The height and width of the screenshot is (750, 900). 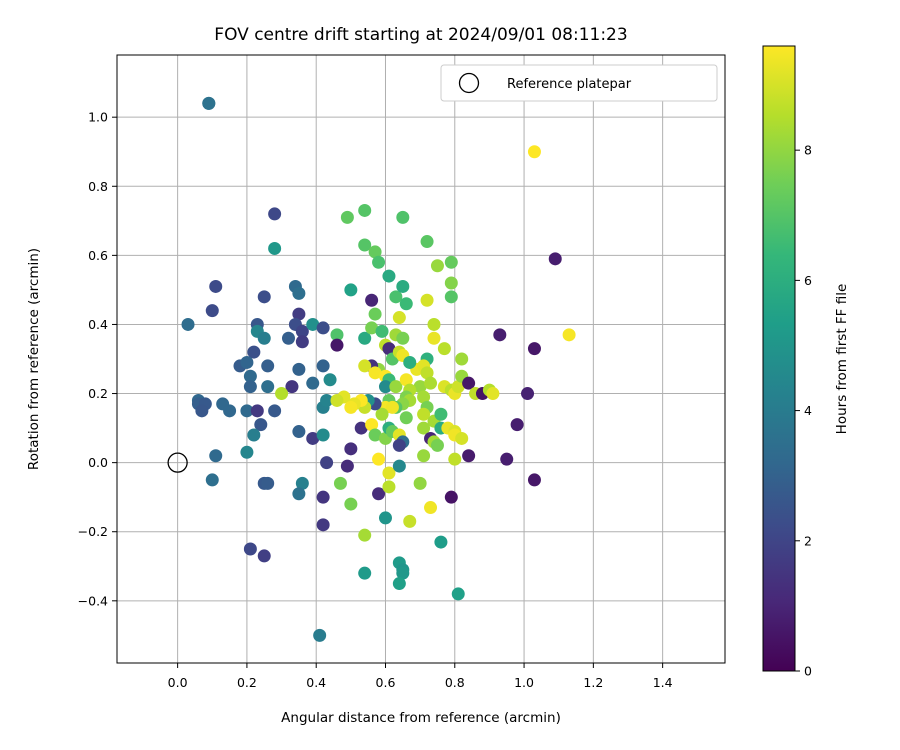 I want to click on y-axis-label: Rotation from reference (arcmin), so click(x=34, y=359).